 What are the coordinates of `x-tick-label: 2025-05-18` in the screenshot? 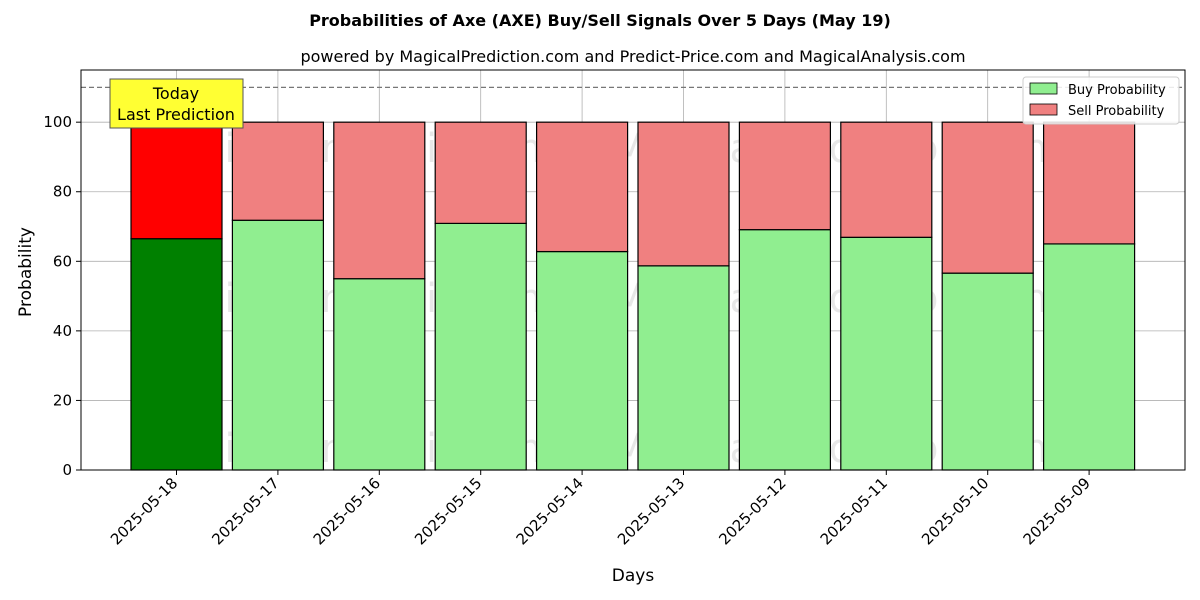 It's located at (144, 511).